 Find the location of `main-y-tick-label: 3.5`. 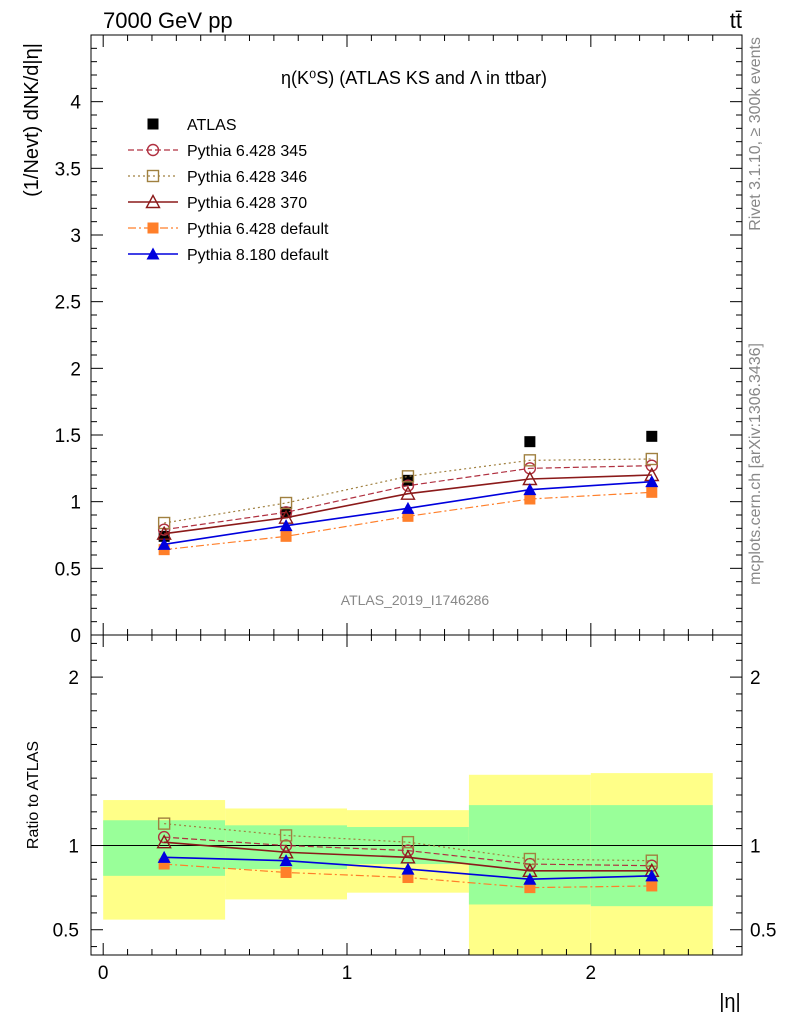

main-y-tick-label: 3.5 is located at coordinates (68, 169).